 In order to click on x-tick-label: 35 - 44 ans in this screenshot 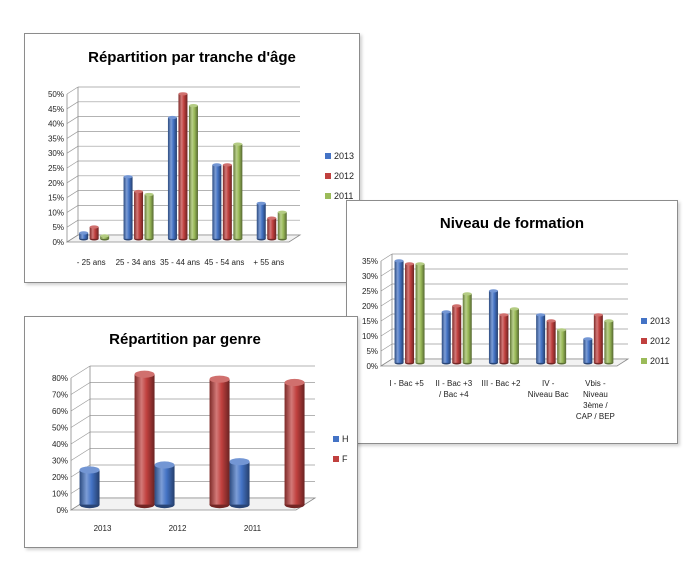, I will do `click(180, 262)`.